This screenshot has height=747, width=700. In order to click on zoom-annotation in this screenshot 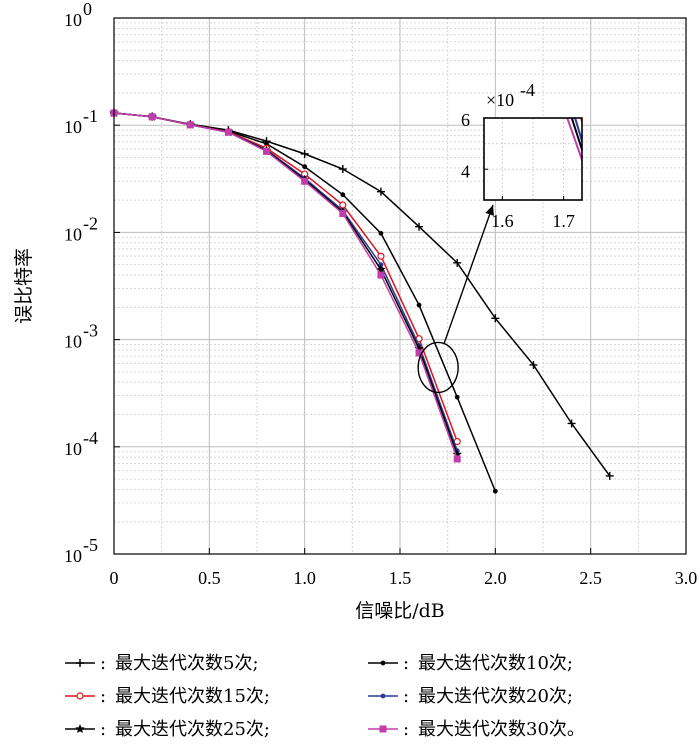, I will do `click(455, 299)`.